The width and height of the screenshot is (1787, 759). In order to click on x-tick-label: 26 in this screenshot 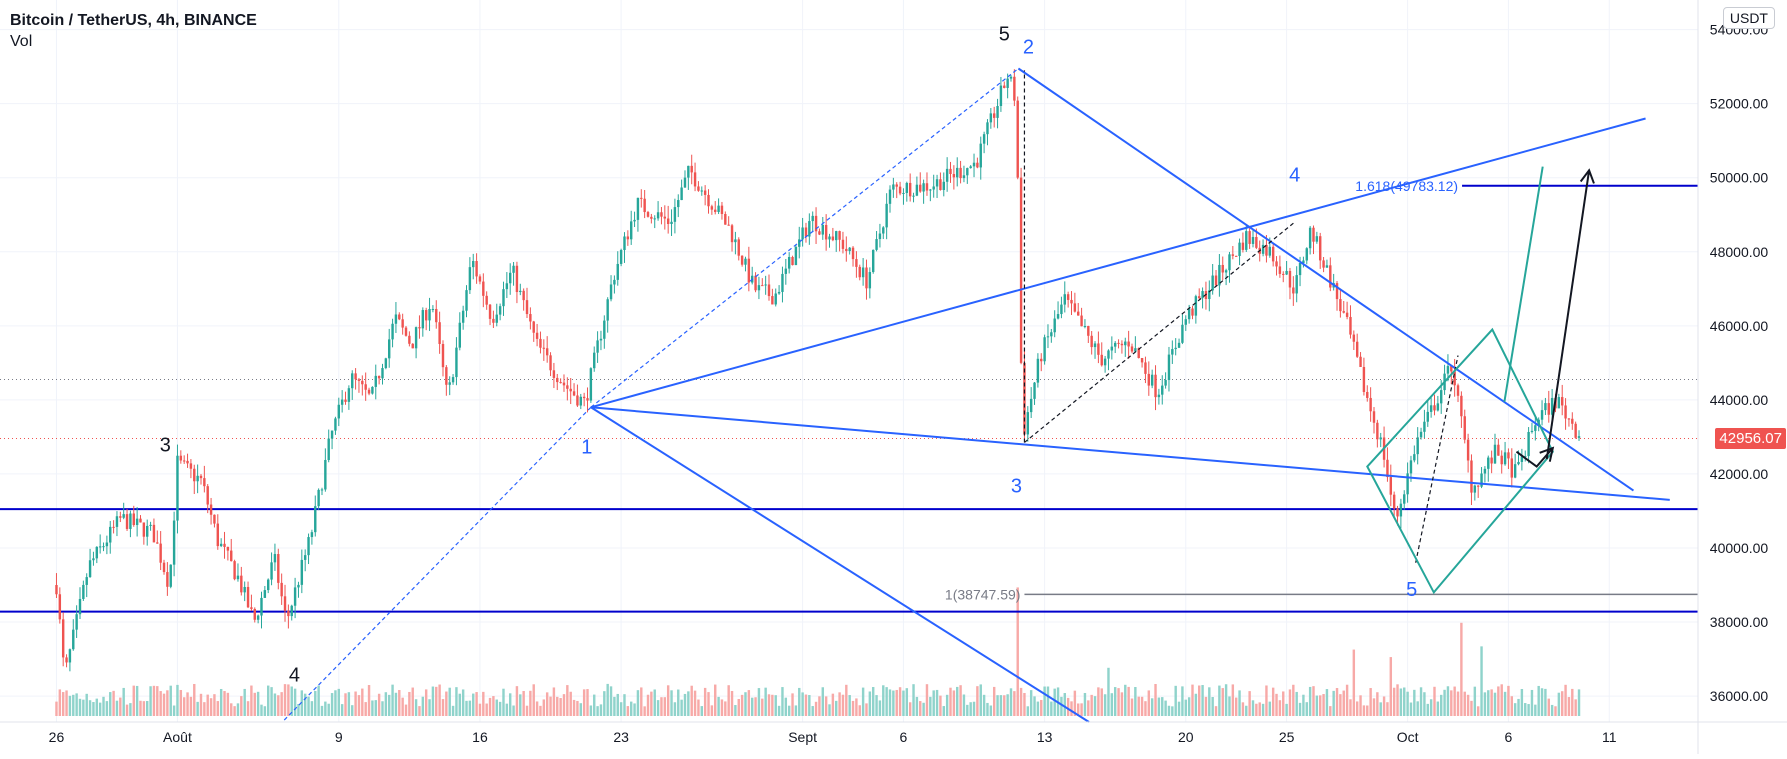, I will do `click(57, 737)`.